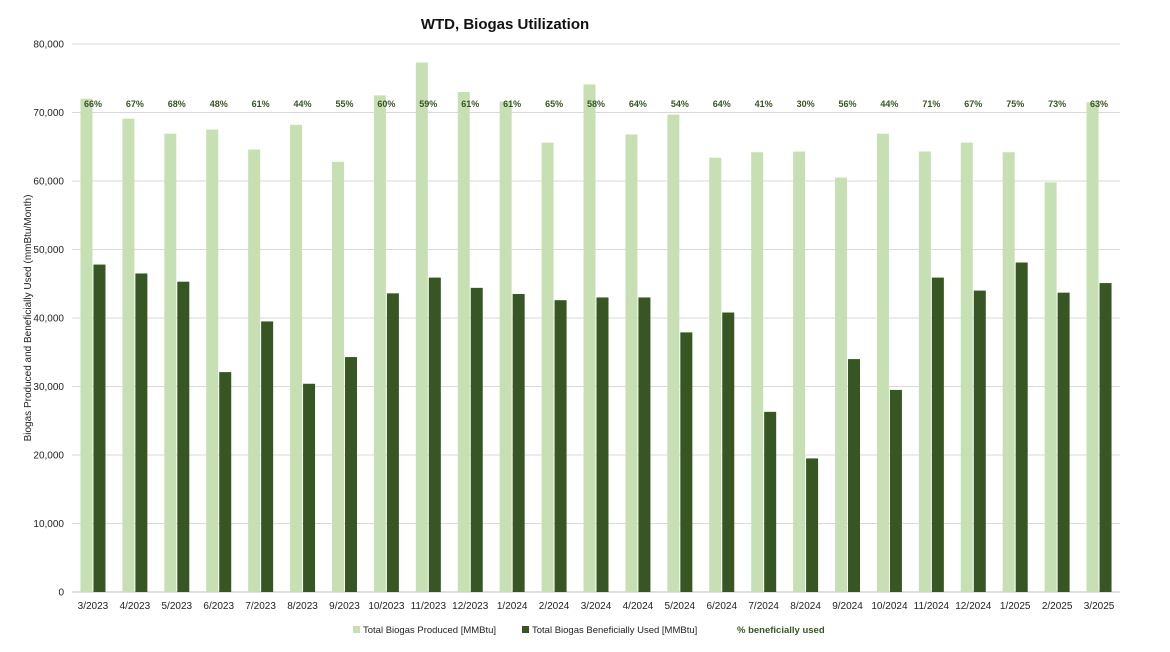 The height and width of the screenshot is (652, 1170). What do you see at coordinates (1099, 104) in the screenshot?
I see `percent-label: 63%` at bounding box center [1099, 104].